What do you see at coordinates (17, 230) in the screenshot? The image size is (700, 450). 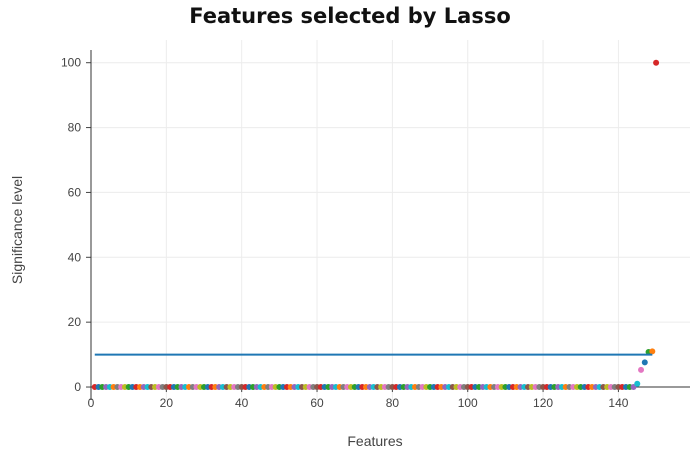 I see `y-axis-label: Significance level` at bounding box center [17, 230].